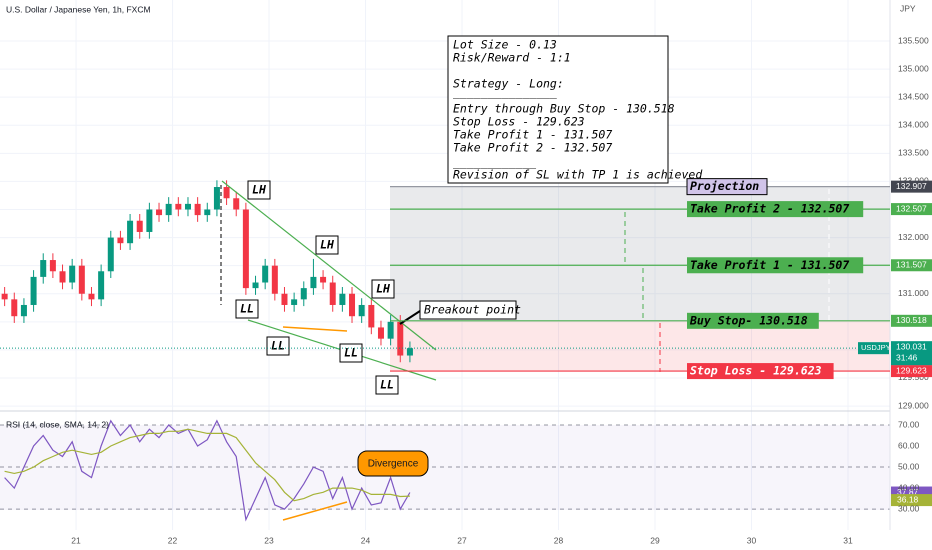 The image size is (932, 550). I want to click on y-tick-label: 134.500, so click(913, 96).